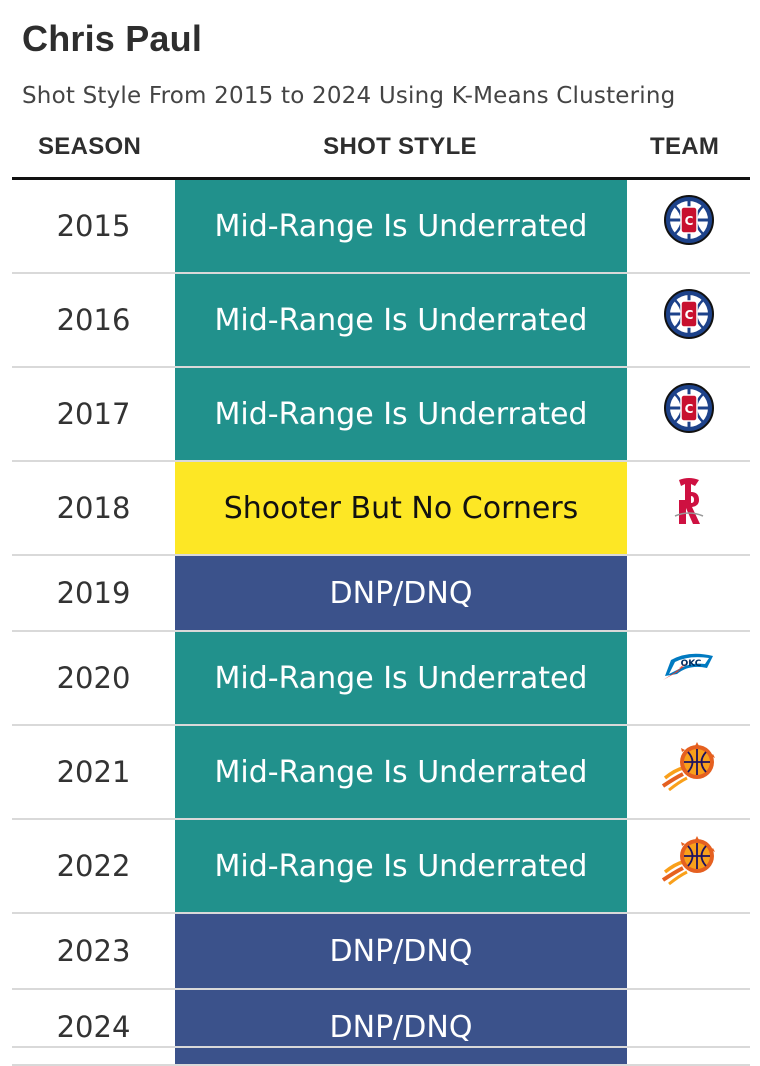  What do you see at coordinates (93, 226) in the screenshot?
I see `season-cell: 2015` at bounding box center [93, 226].